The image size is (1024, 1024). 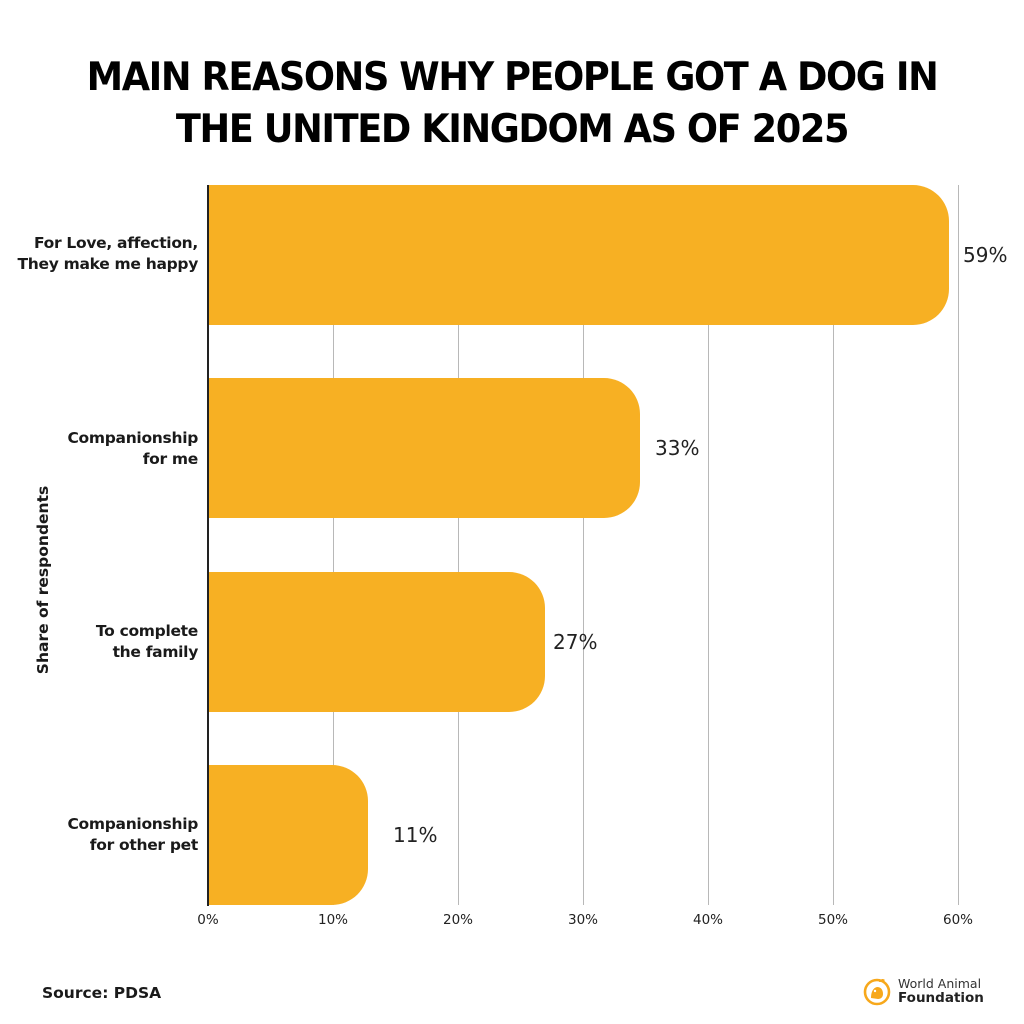 I want to click on value-label: 27%, so click(x=575, y=642).